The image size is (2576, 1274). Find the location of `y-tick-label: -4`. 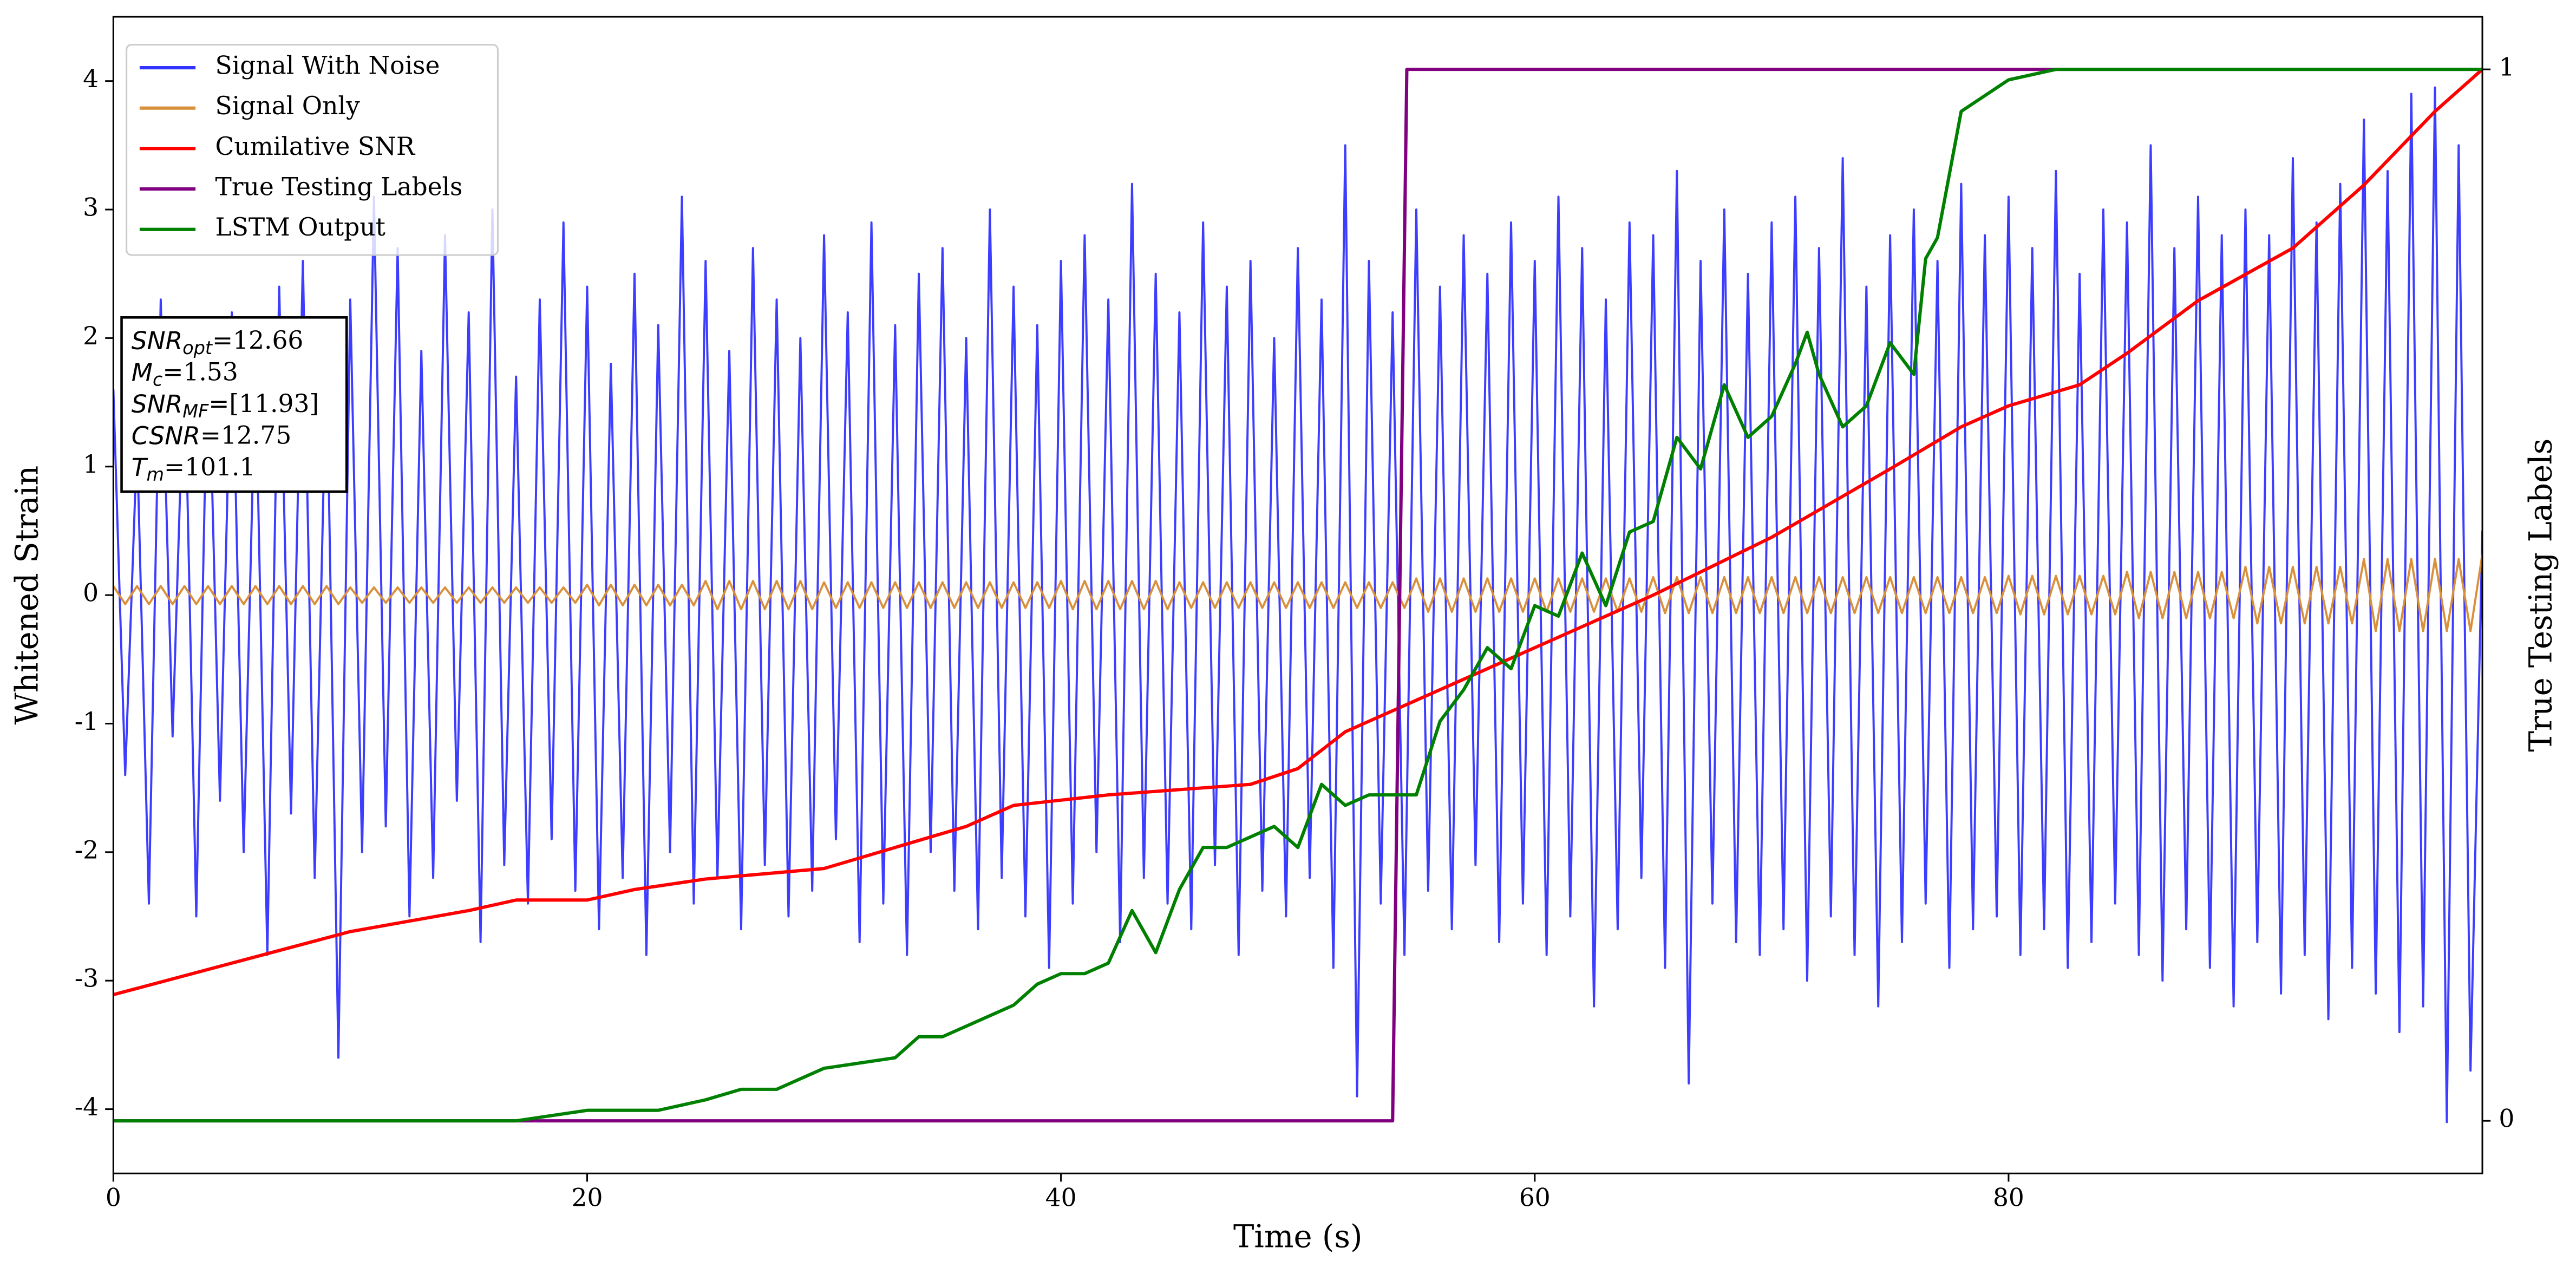

y-tick-label: -4 is located at coordinates (87, 1107).